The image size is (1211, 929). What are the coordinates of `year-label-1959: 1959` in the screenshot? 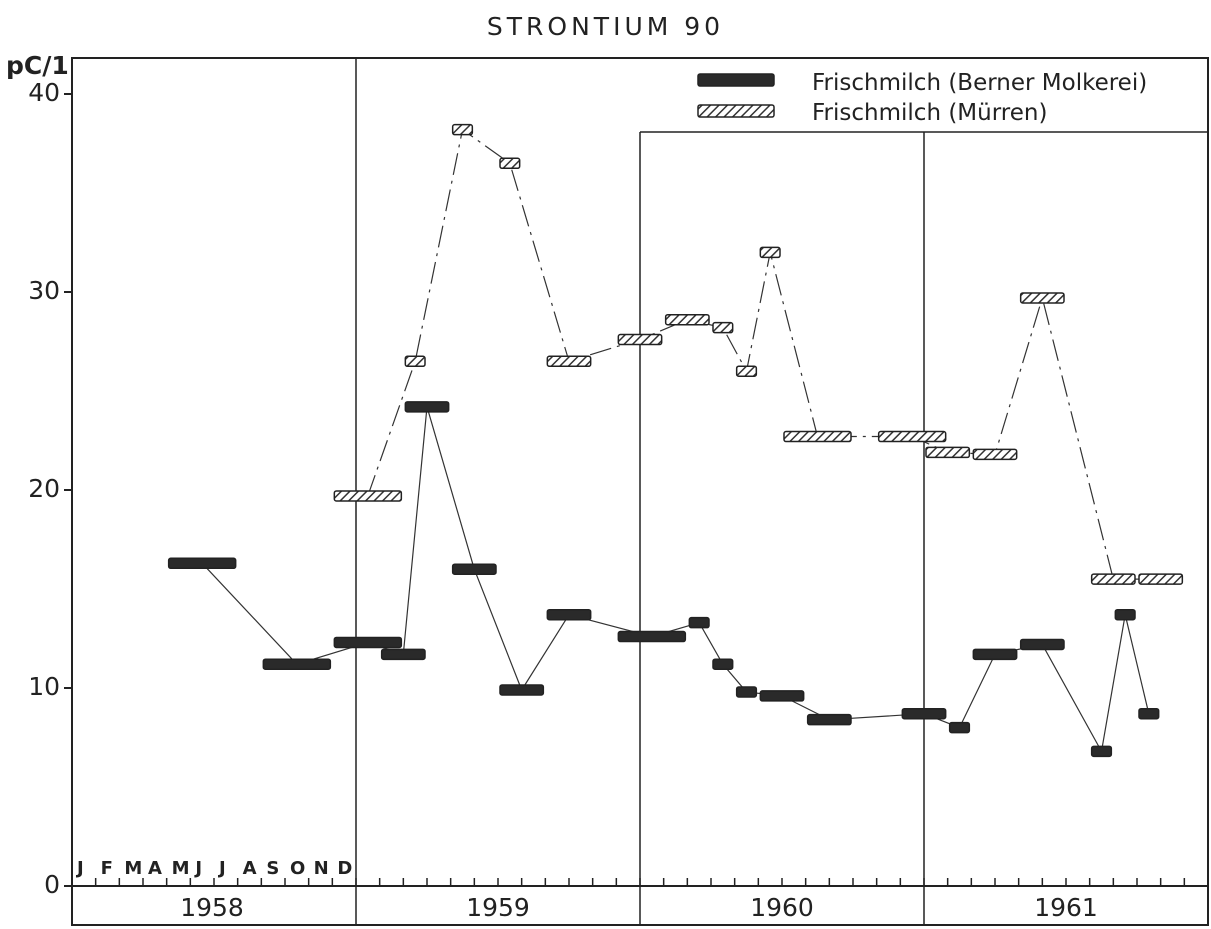 It's located at (498, 907).